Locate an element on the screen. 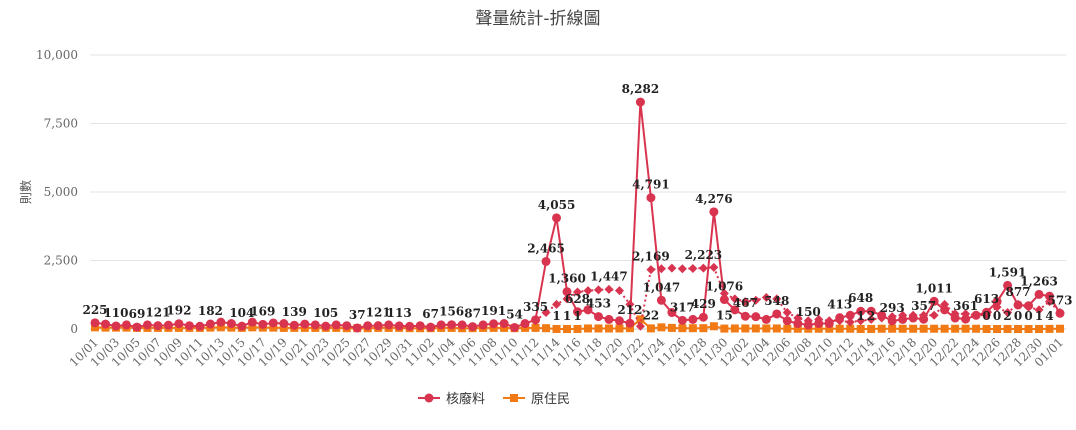  data-label: 69 is located at coordinates (137, 314).